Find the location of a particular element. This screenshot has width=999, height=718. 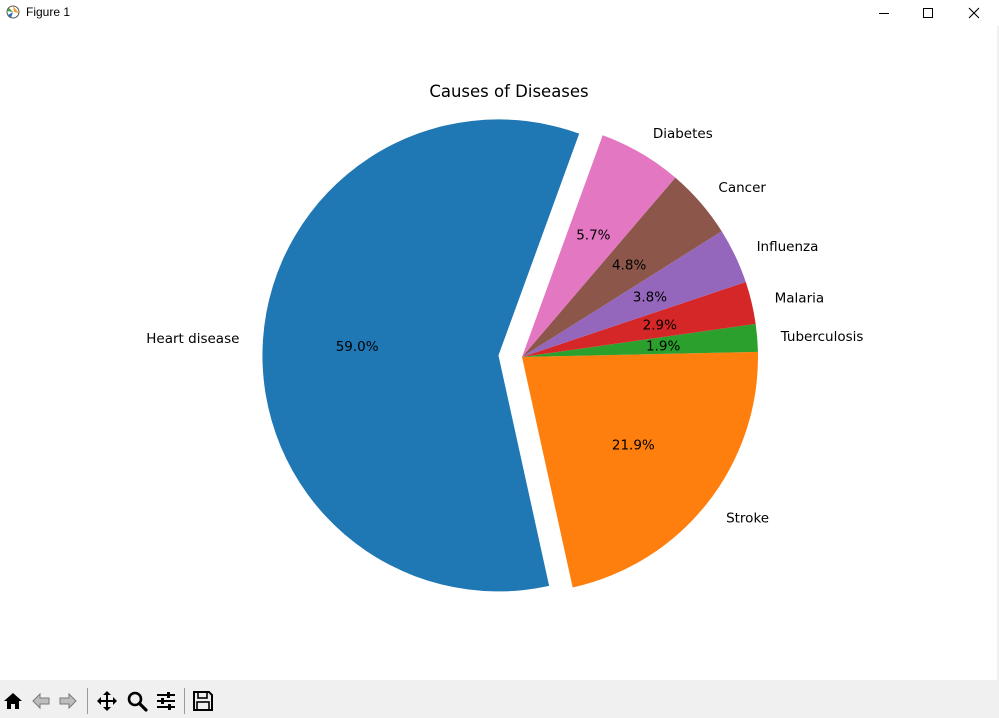

close-button is located at coordinates (974, 13).